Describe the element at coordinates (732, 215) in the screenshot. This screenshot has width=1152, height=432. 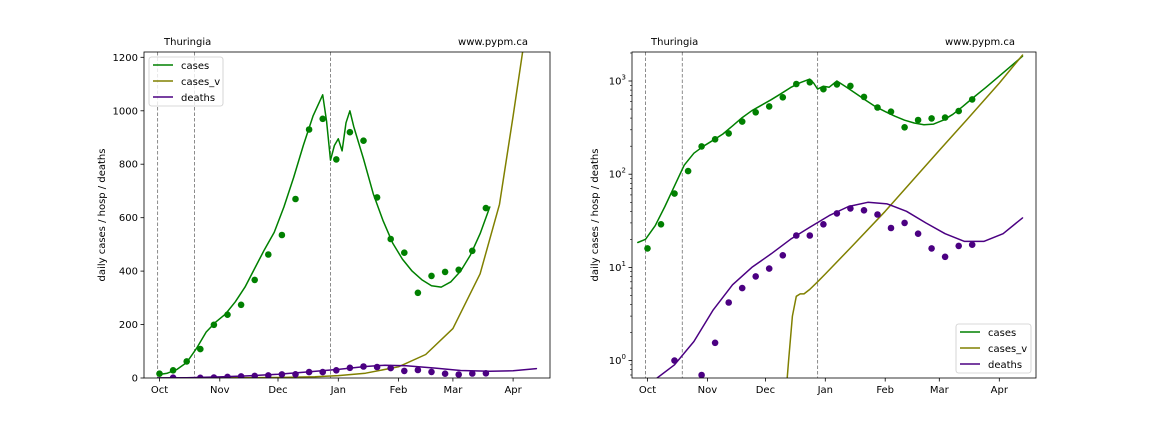
I see `right-vlines` at that location.